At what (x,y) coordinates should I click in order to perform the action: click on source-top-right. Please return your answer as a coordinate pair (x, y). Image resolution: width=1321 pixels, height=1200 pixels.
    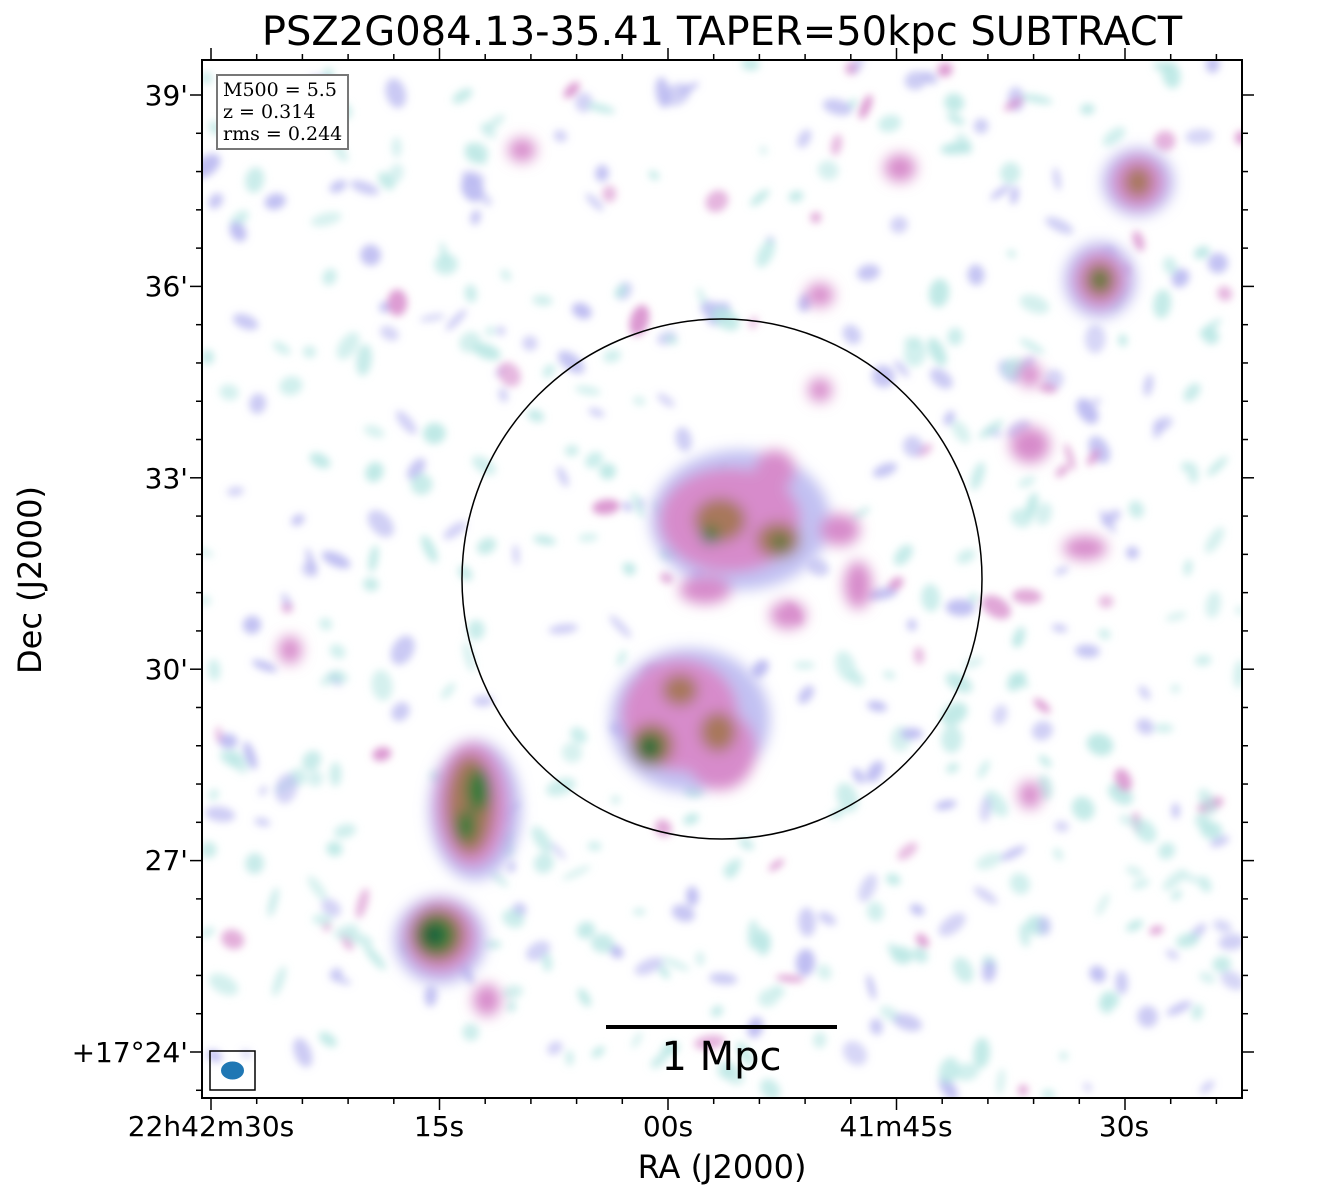
    Looking at the image, I should click on (1138, 182).